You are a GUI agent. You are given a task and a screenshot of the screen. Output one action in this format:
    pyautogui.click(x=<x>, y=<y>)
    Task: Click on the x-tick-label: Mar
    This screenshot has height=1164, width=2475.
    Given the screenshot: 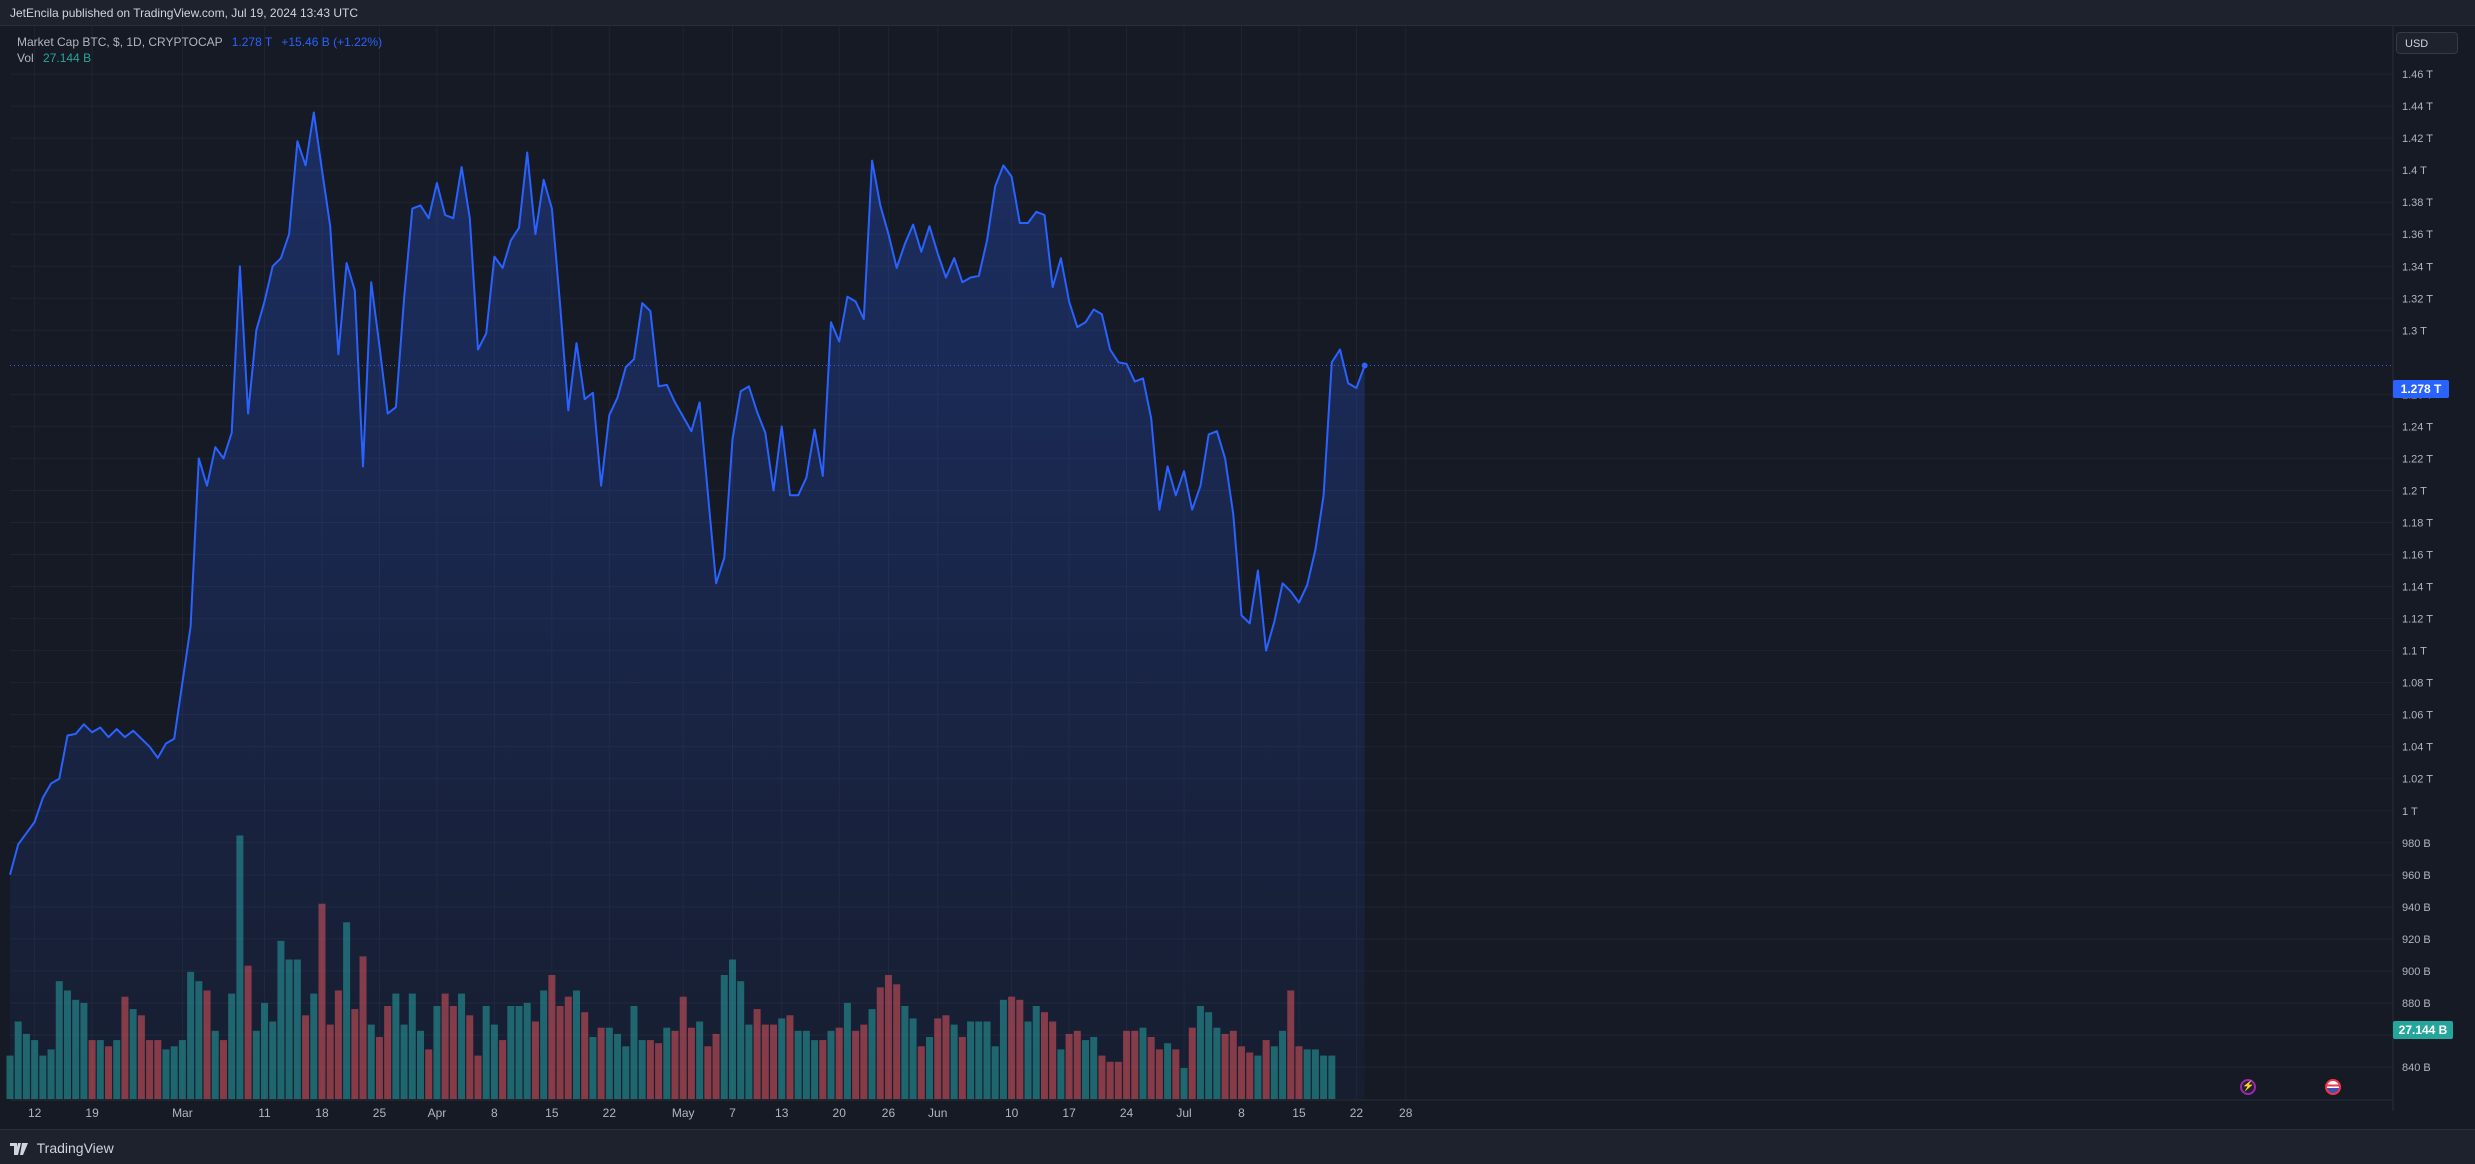 What is the action you would take?
    pyautogui.click(x=182, y=1113)
    